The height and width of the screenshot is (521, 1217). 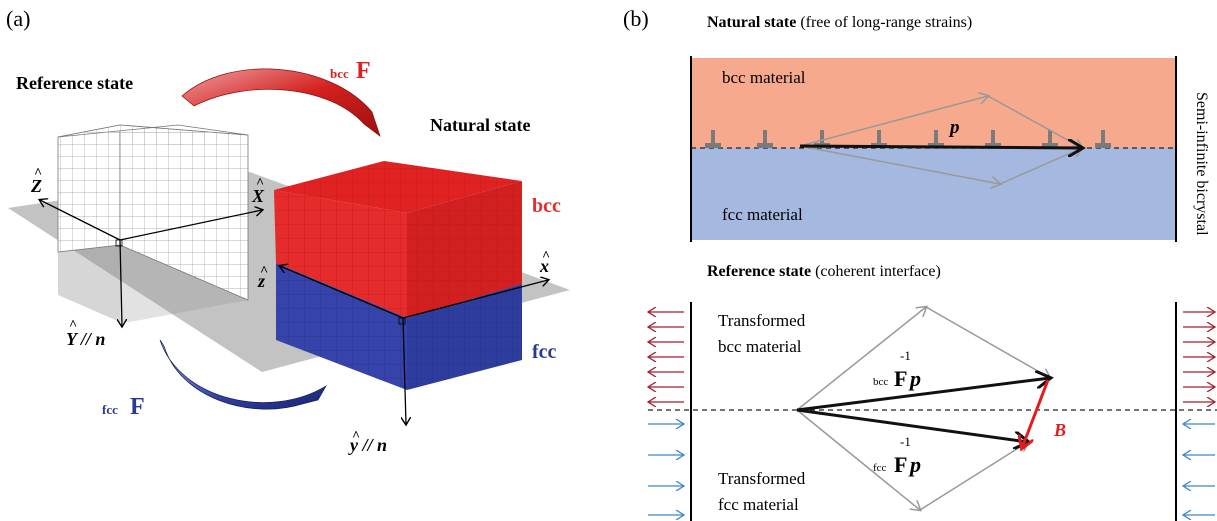 I want to click on bcc-region, so click(x=933, y=103).